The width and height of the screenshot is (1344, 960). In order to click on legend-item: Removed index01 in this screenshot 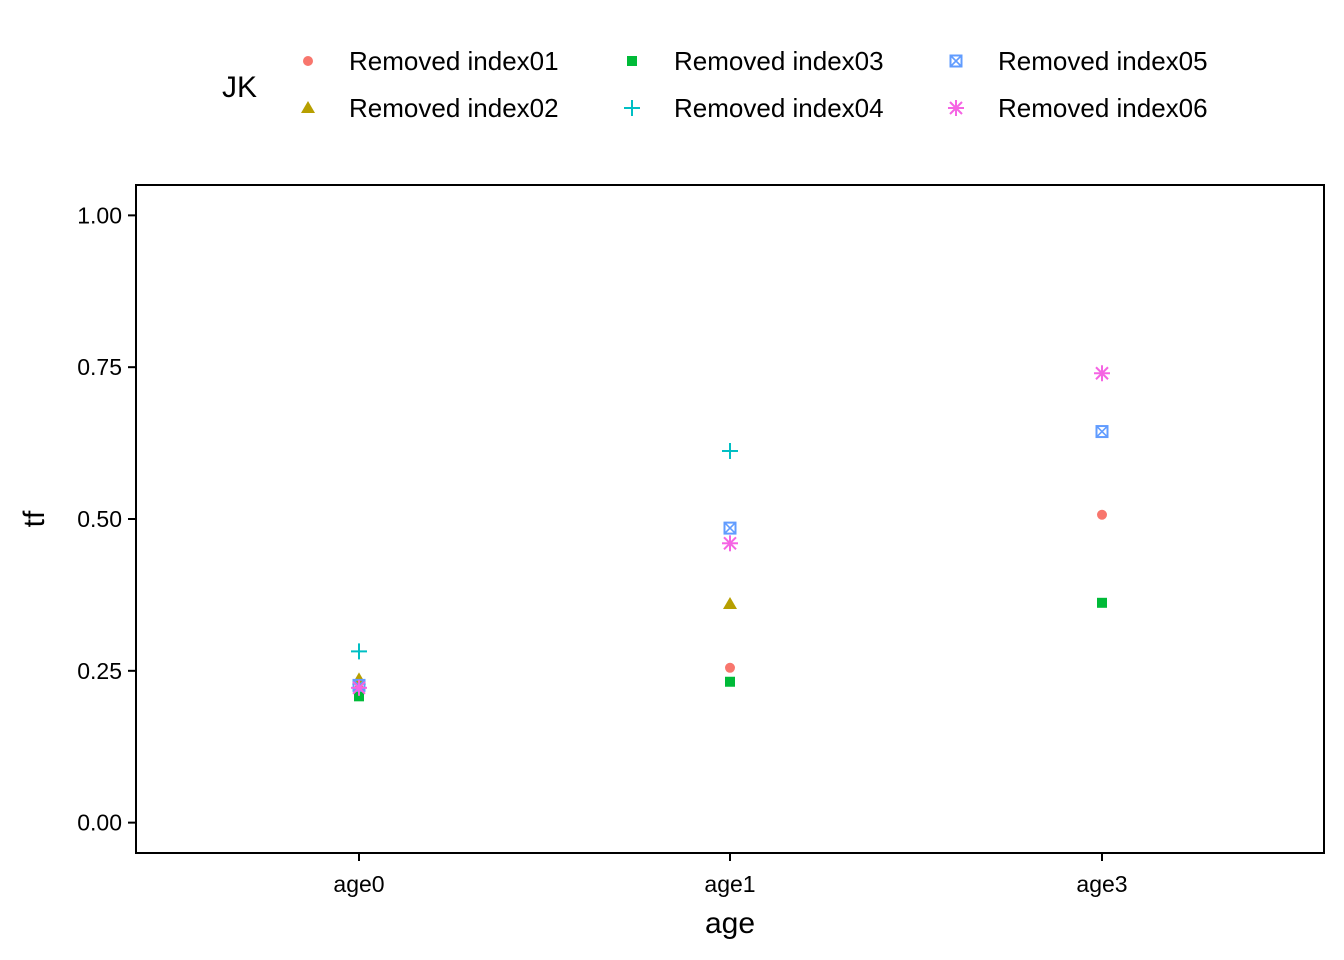, I will do `click(431, 61)`.